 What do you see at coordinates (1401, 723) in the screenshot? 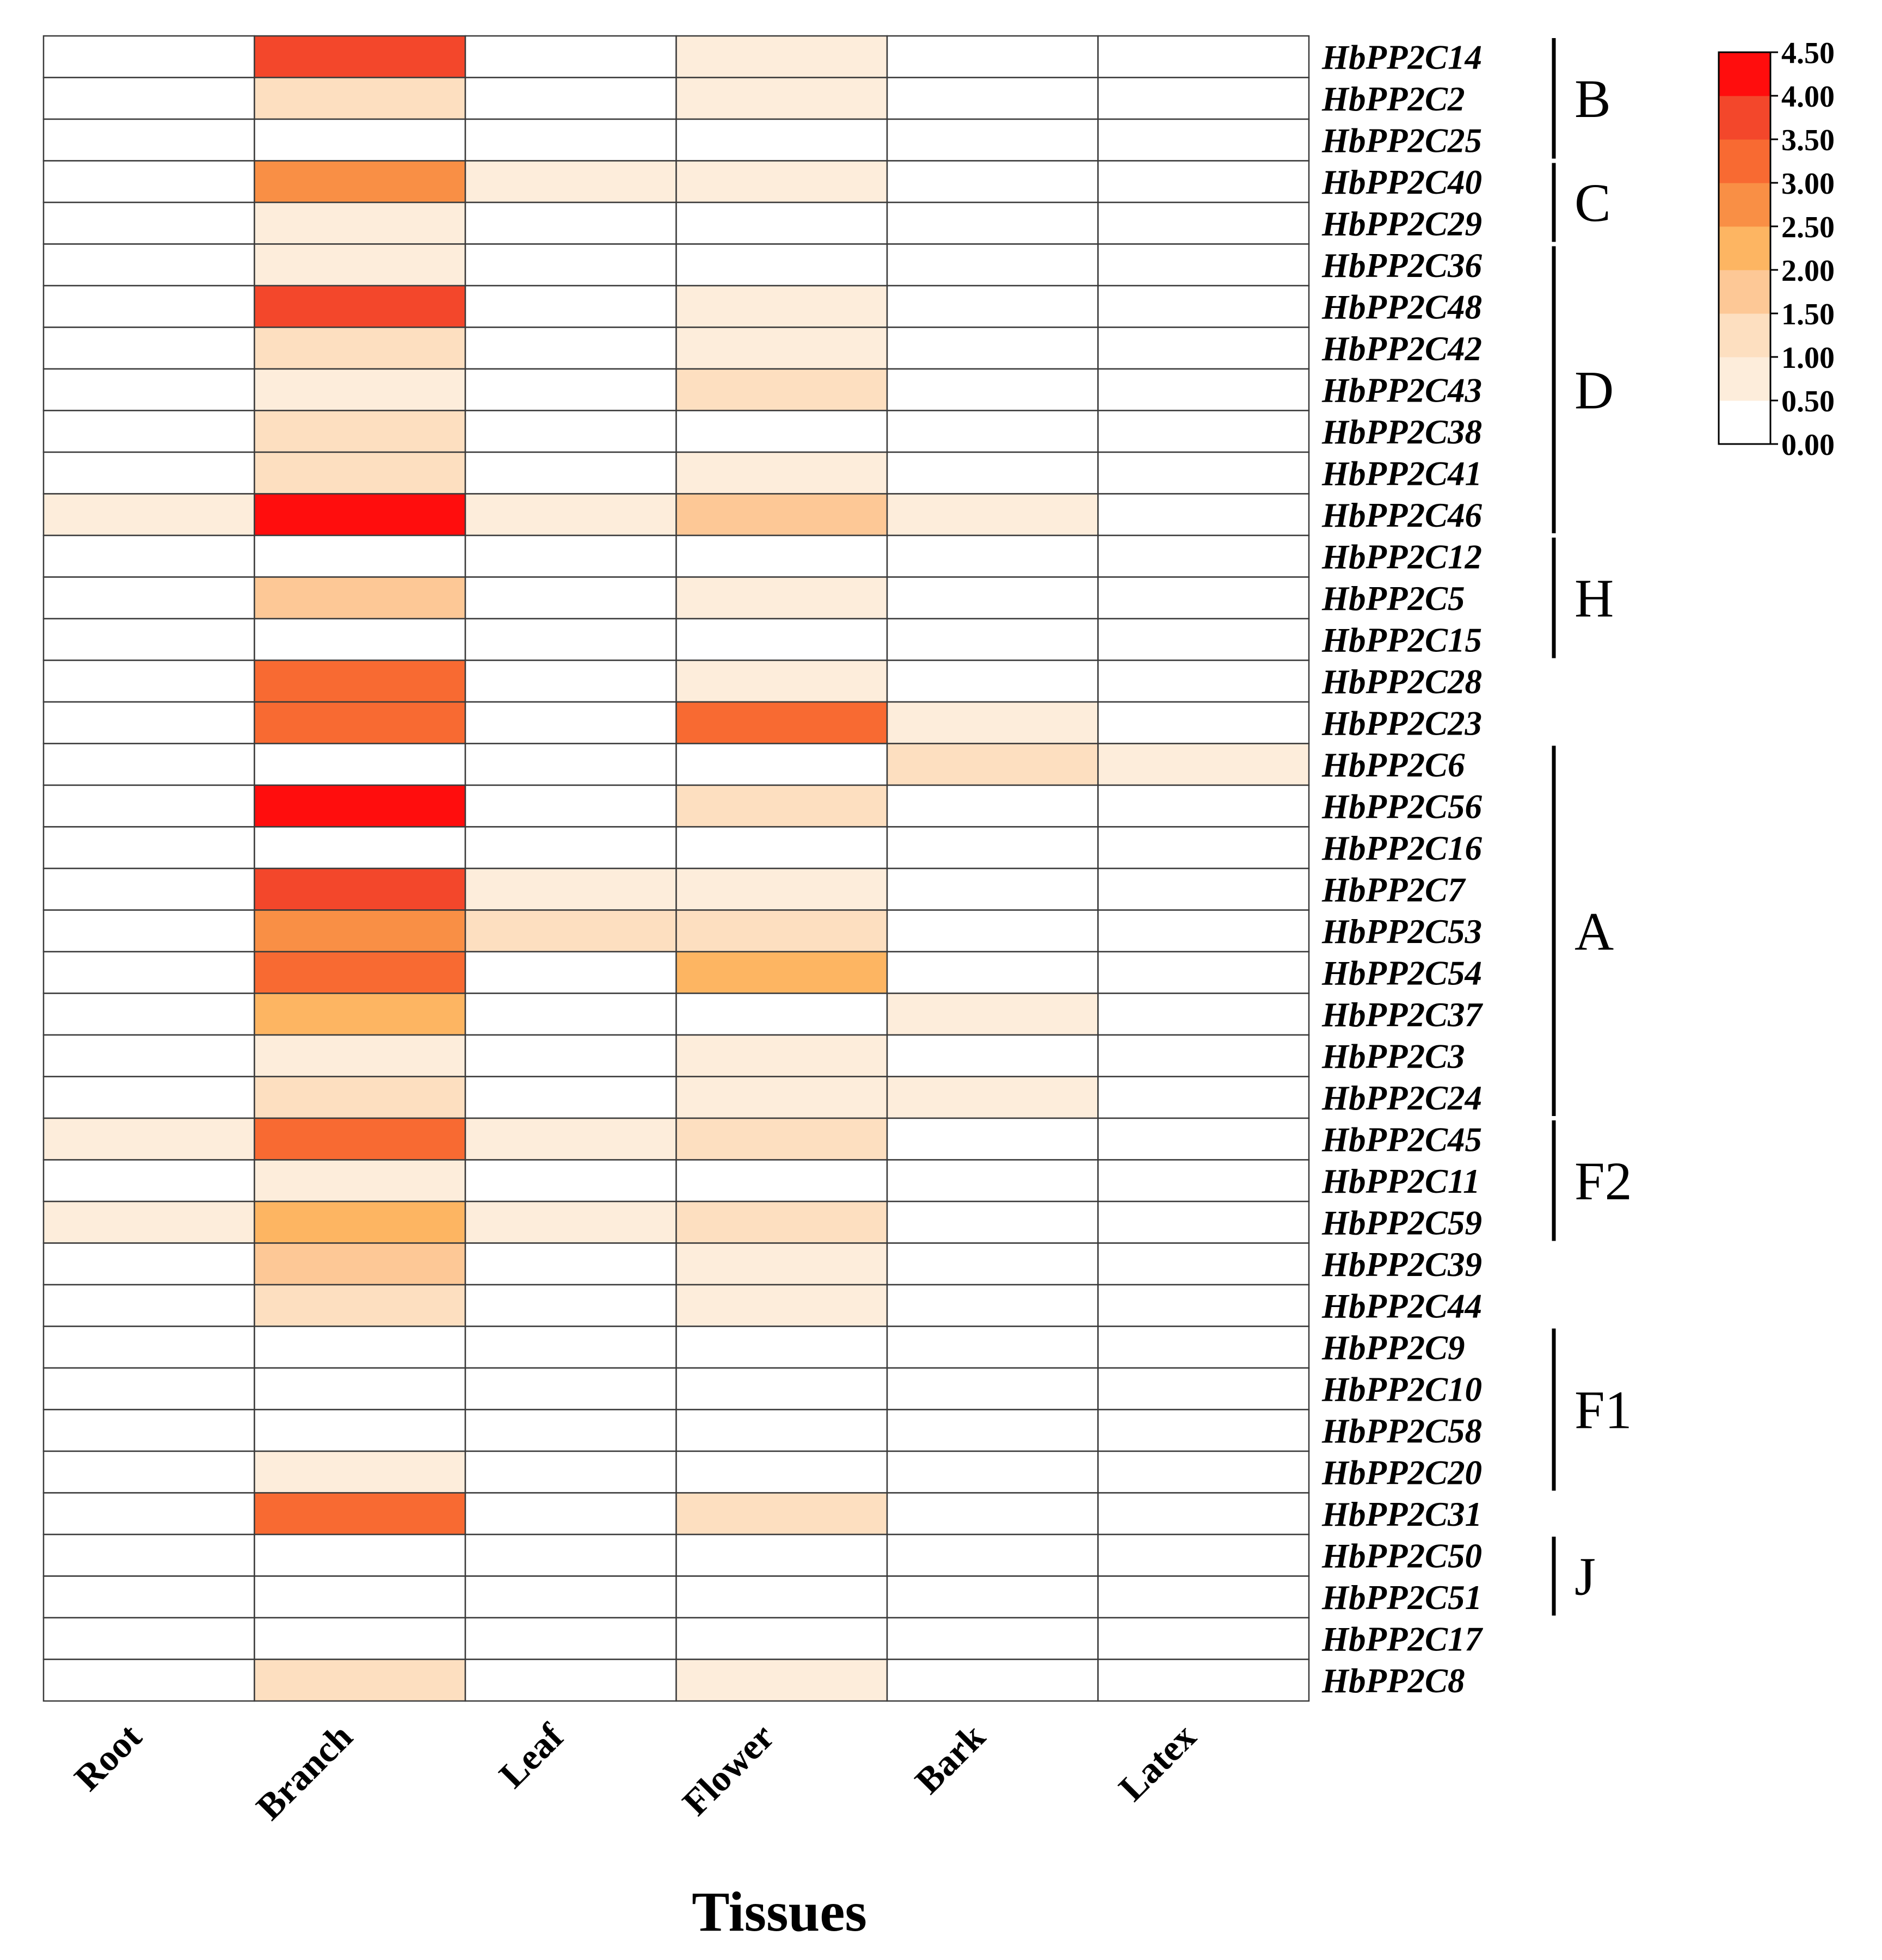
I see `gene-label: HbPP2C23` at bounding box center [1401, 723].